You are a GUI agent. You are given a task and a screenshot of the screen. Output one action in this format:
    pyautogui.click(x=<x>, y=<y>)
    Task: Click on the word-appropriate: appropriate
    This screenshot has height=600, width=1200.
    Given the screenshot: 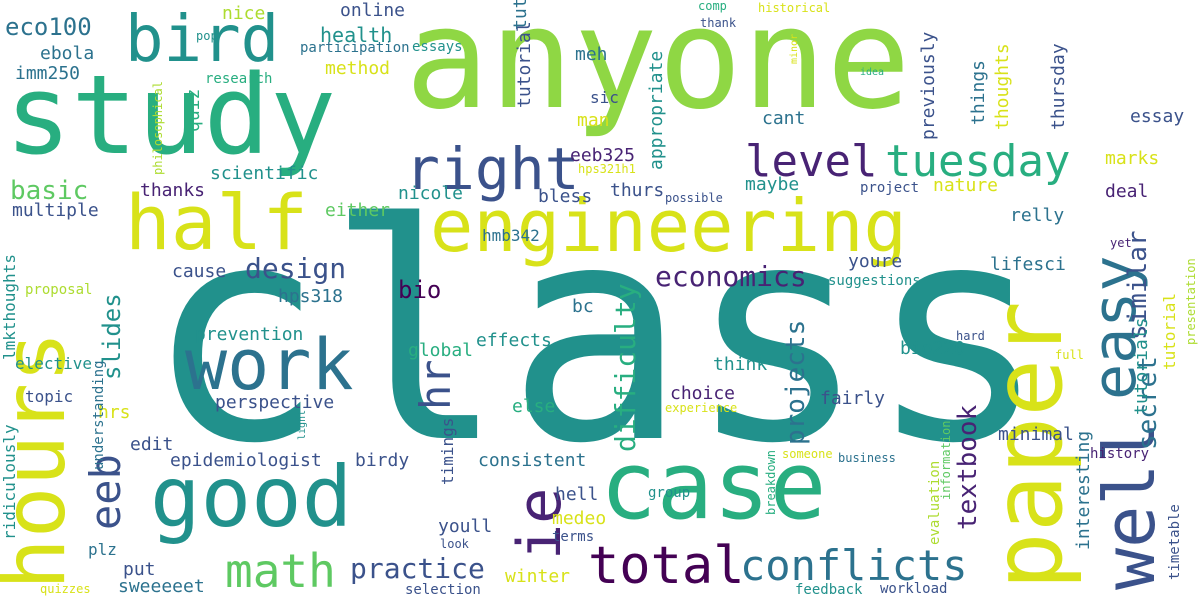 What is the action you would take?
    pyautogui.click(x=656, y=110)
    